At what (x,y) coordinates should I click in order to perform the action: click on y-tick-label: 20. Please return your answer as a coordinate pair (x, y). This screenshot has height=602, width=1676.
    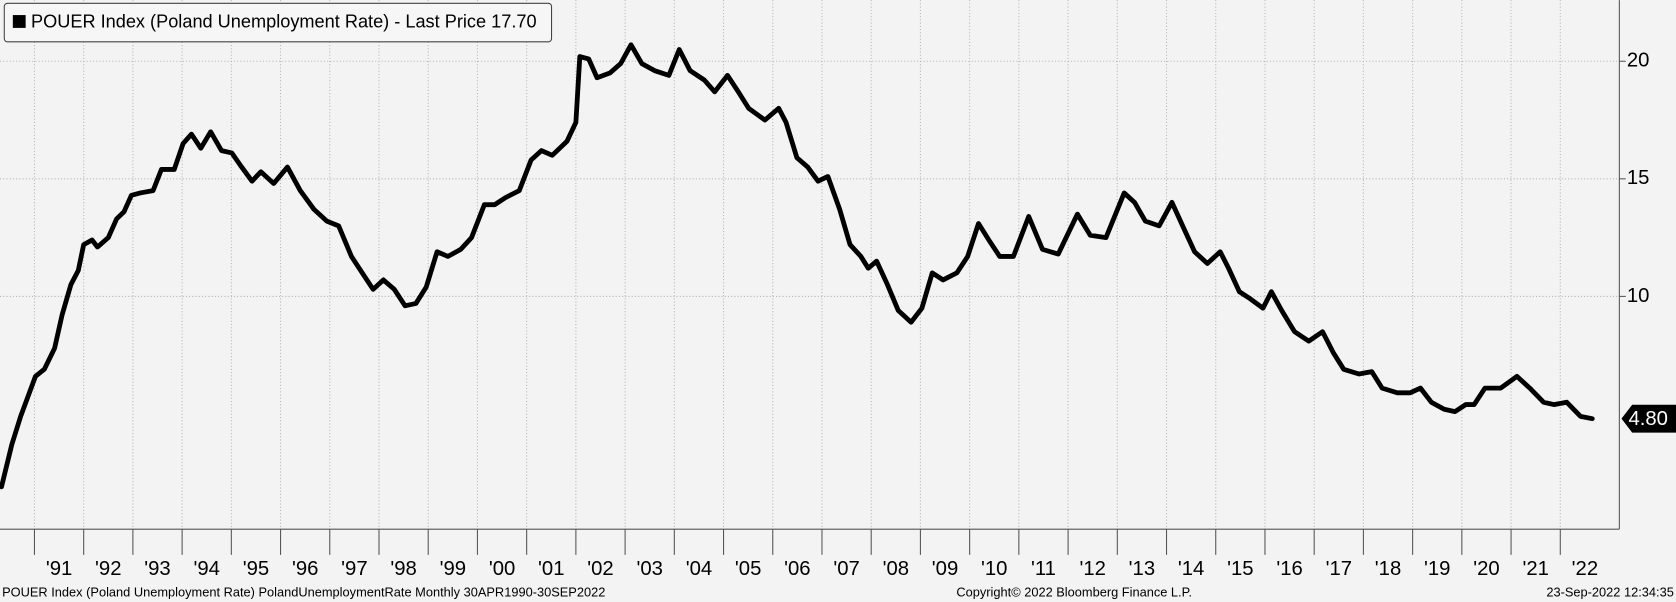
    Looking at the image, I should click on (1638, 61).